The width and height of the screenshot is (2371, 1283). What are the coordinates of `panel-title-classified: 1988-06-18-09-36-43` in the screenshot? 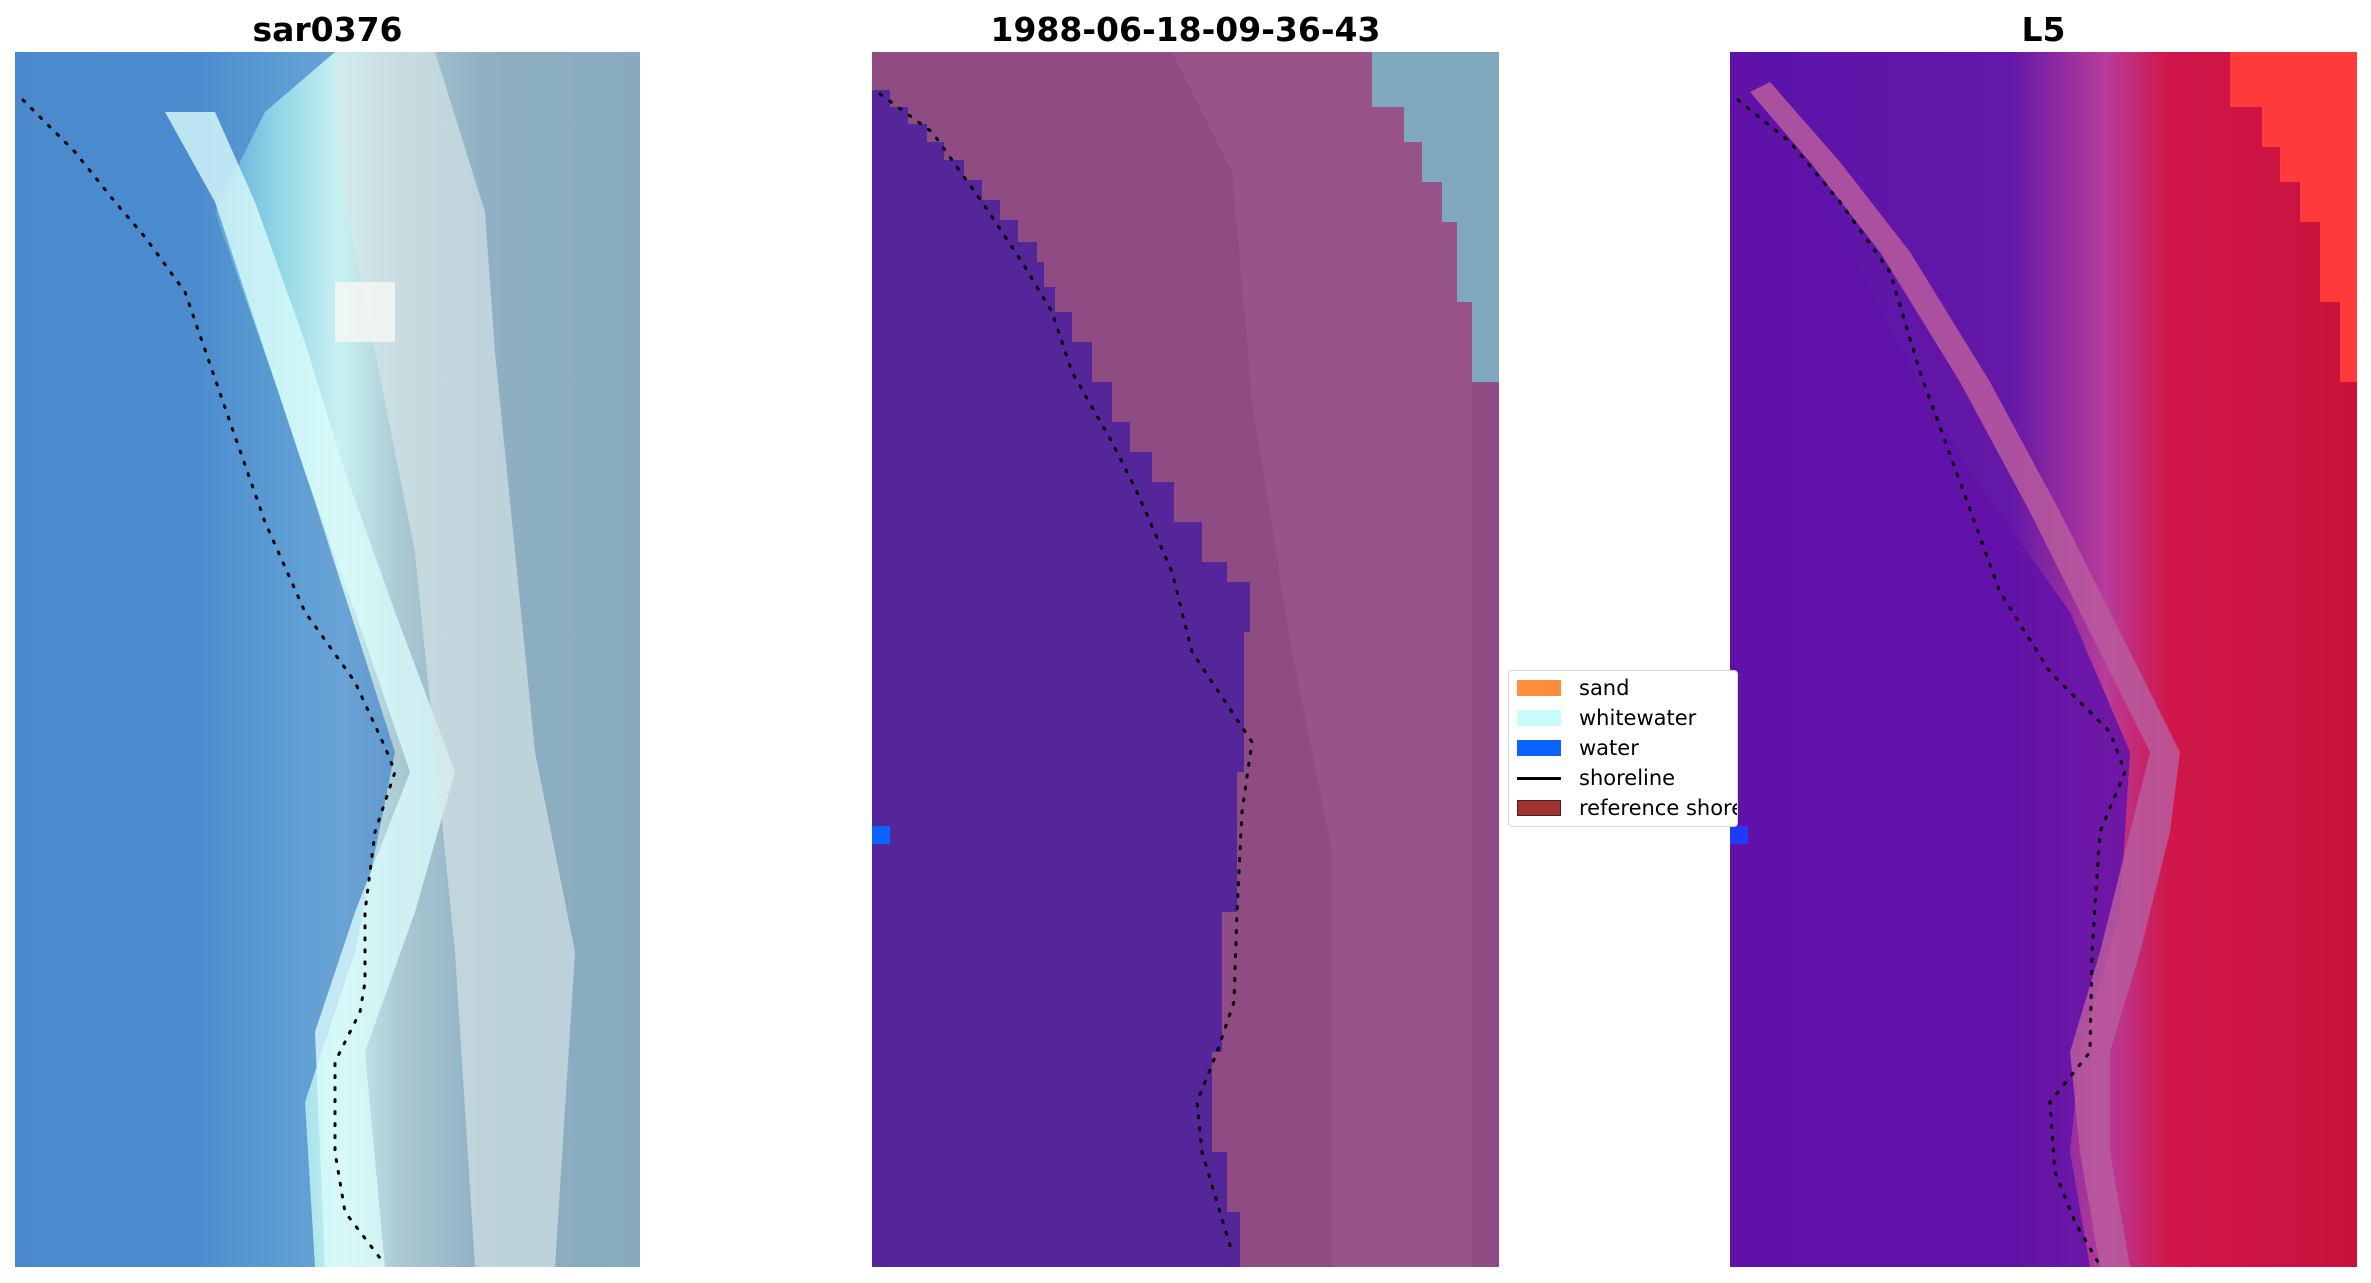 It's located at (1185, 29).